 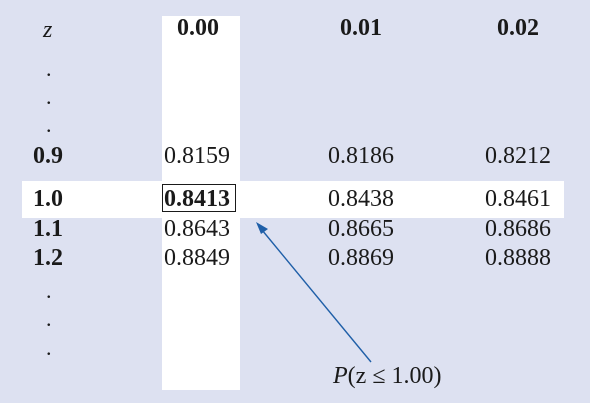 I want to click on z-header: z, so click(x=48, y=30).